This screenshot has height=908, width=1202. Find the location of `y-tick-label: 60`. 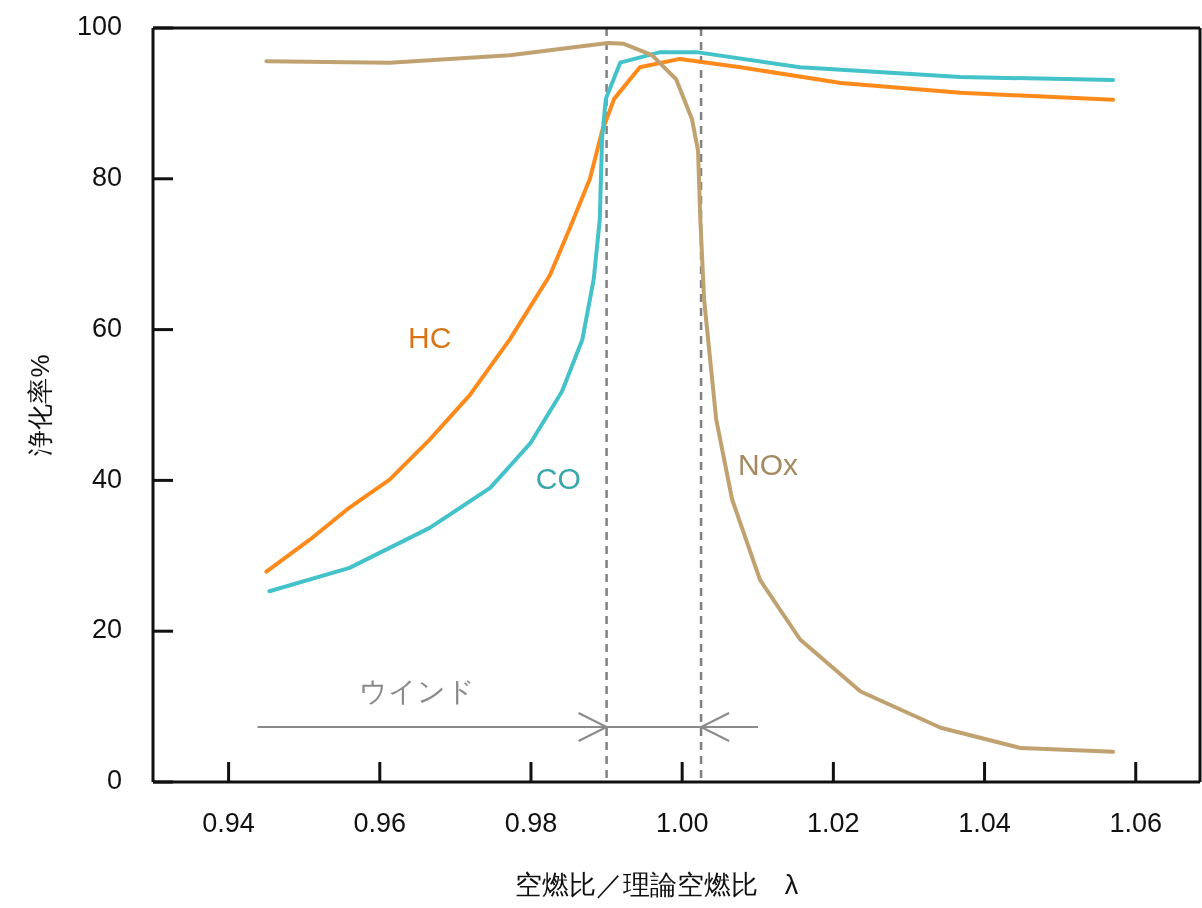

y-tick-label: 60 is located at coordinates (106, 327).